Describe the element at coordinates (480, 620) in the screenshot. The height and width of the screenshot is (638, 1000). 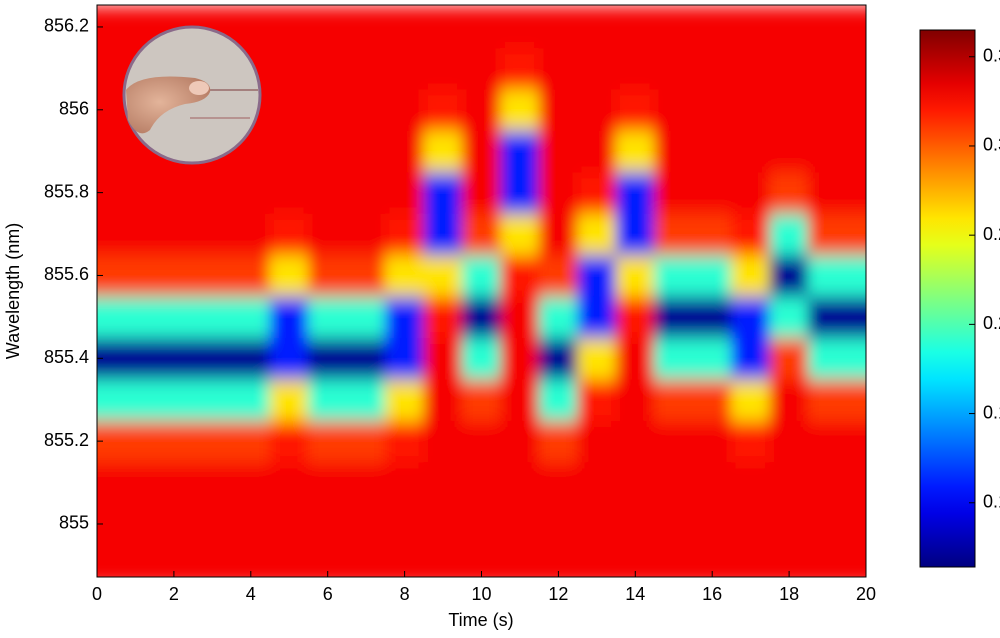
I see `x-axis-label: Time (s)` at that location.